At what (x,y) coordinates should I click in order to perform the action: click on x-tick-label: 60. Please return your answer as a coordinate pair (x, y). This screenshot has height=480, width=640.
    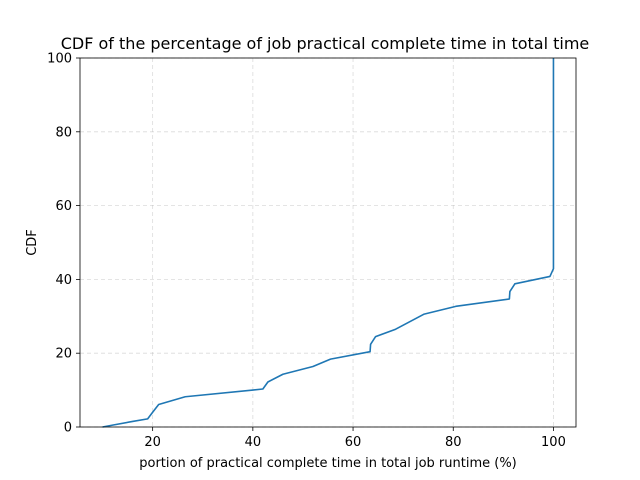
    Looking at the image, I should click on (353, 442).